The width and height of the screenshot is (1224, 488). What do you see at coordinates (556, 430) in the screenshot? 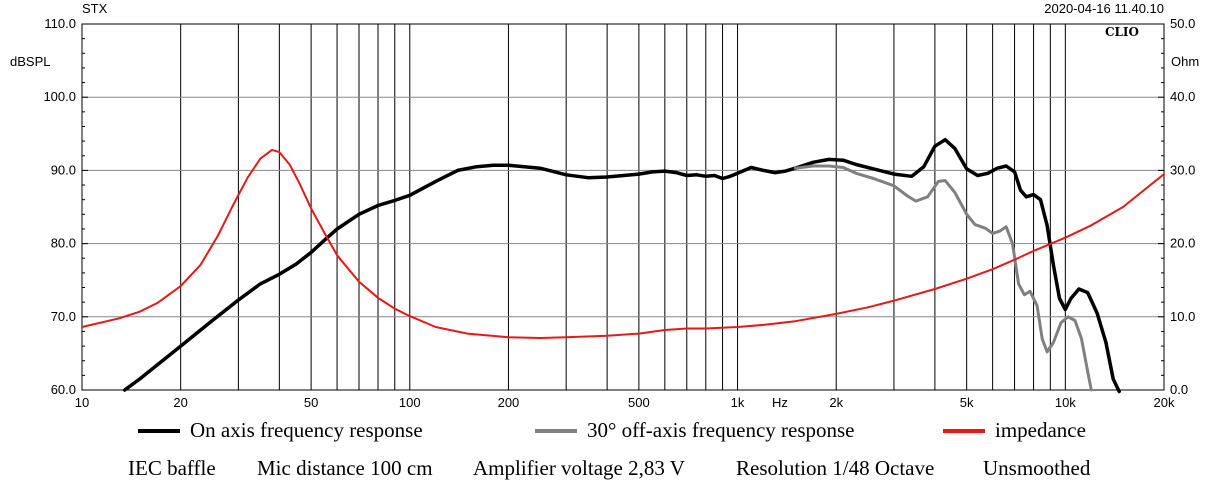
I see `legend-swatch-off-axis` at bounding box center [556, 430].